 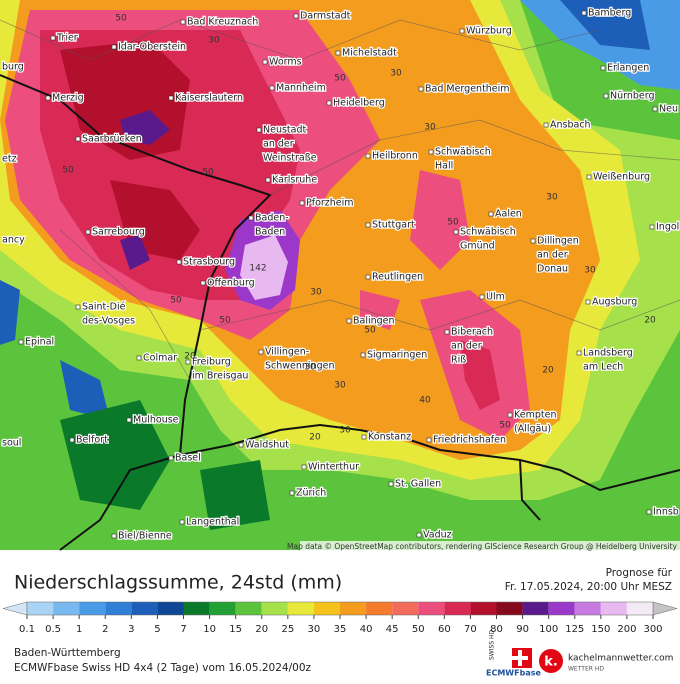 I want to click on colorbar-tick-label: 50, so click(x=418, y=629).